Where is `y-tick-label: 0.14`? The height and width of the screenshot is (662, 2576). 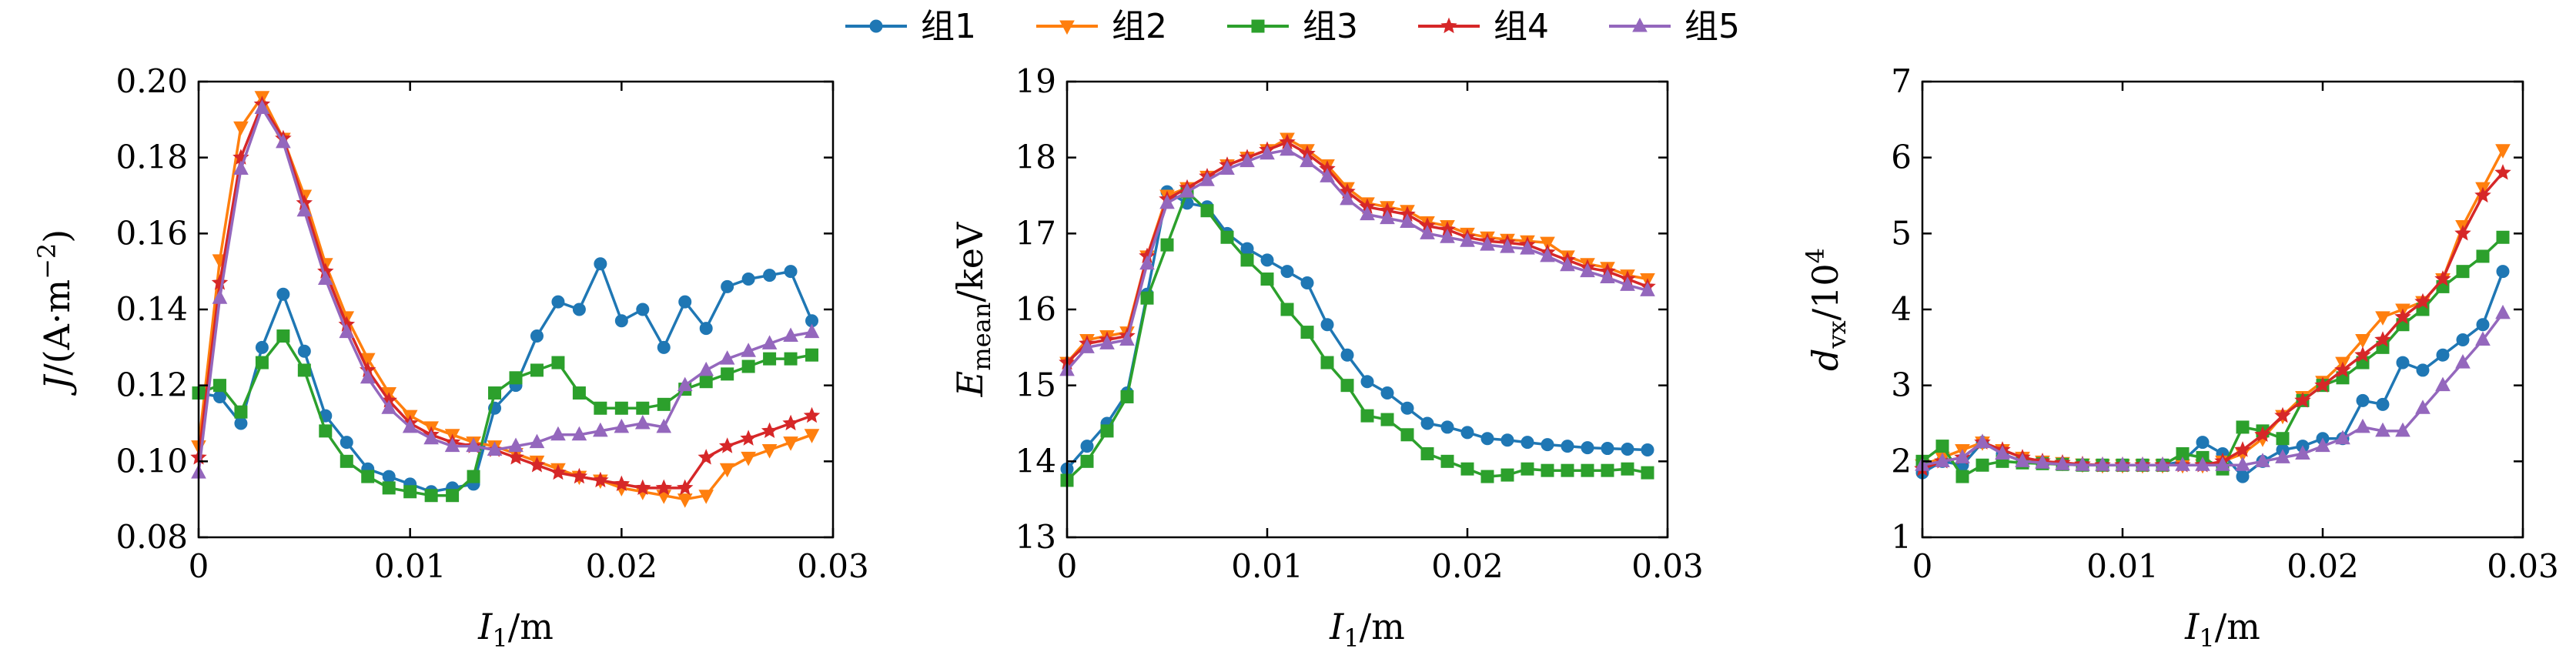
y-tick-label: 0.14 is located at coordinates (151, 309).